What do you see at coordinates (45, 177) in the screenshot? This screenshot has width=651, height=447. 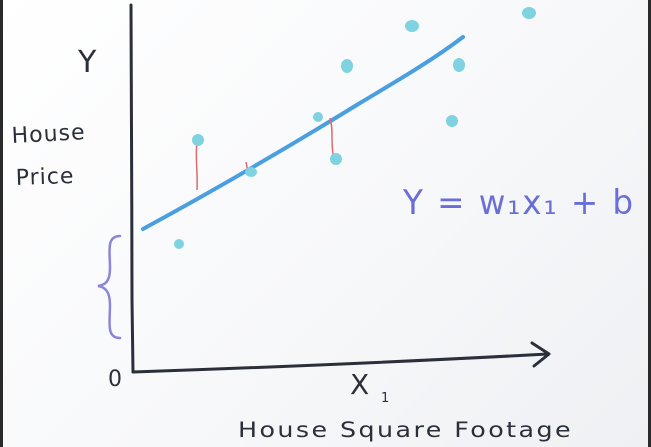 I see `y-axis-name-line2: Price` at bounding box center [45, 177].